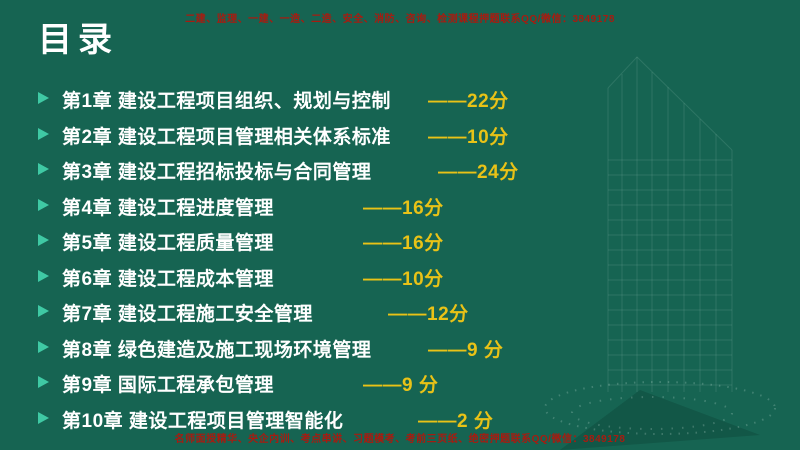  I want to click on toc-item: 第1章 建设工程项目组织、规划与控制 ——22分, so click(414, 102).